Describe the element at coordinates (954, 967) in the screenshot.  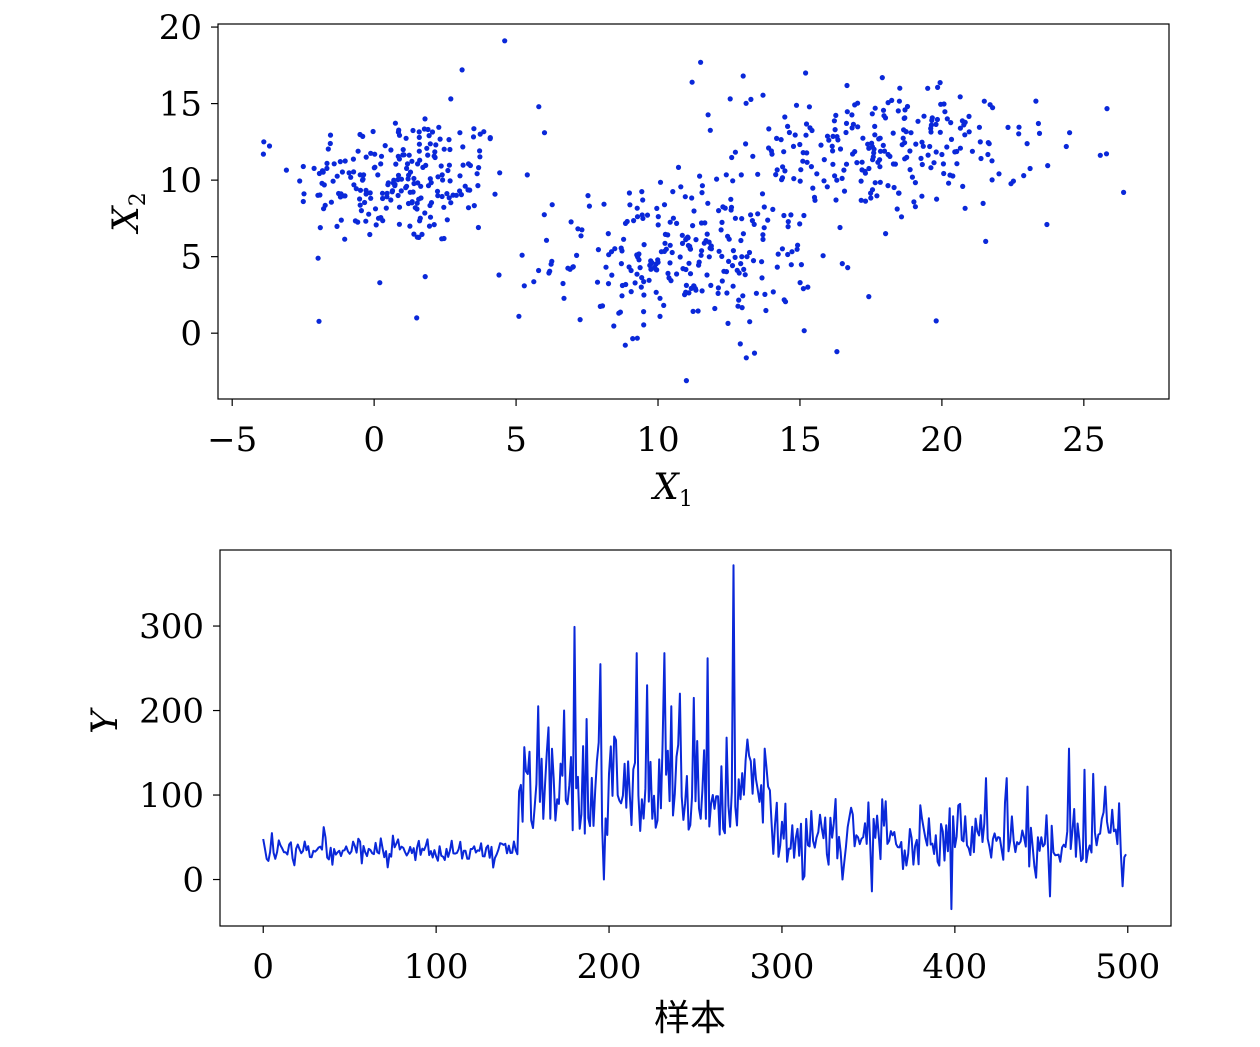
I see `line-x-tick-label: 400` at that location.